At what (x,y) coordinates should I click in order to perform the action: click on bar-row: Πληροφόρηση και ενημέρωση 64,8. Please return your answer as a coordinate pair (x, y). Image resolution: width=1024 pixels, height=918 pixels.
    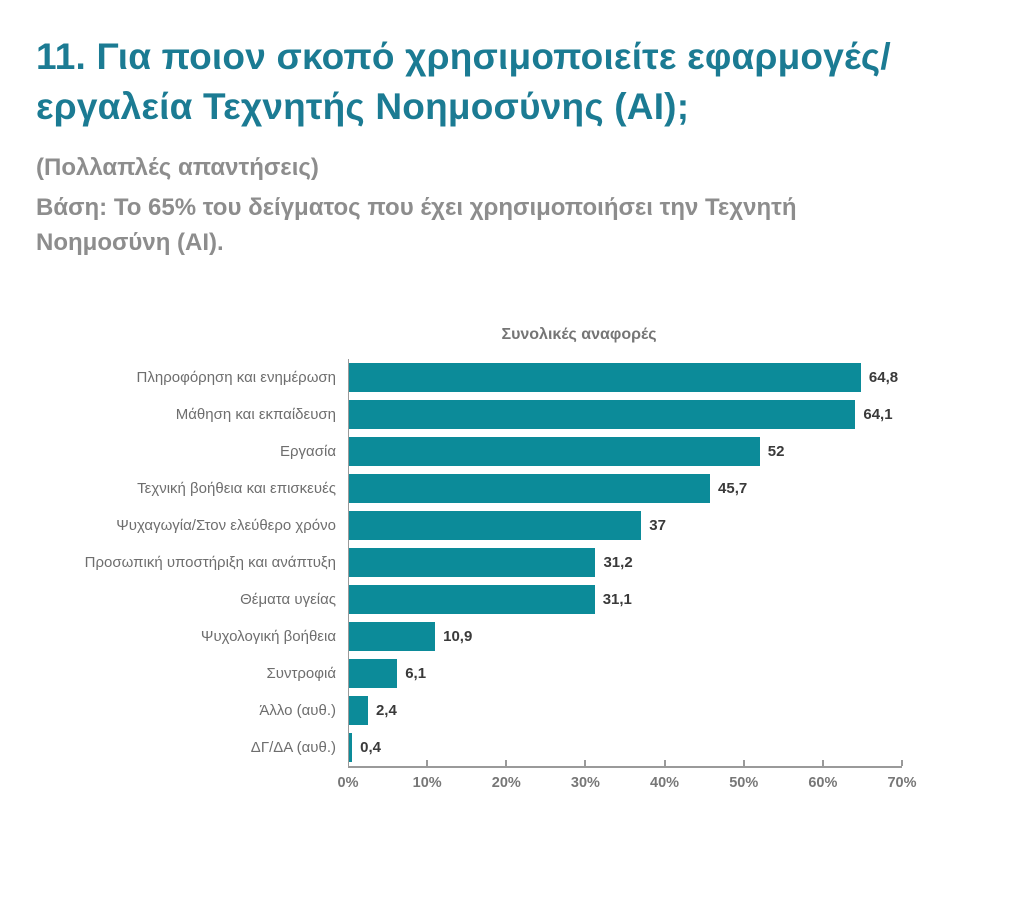
    Looking at the image, I should click on (512, 378).